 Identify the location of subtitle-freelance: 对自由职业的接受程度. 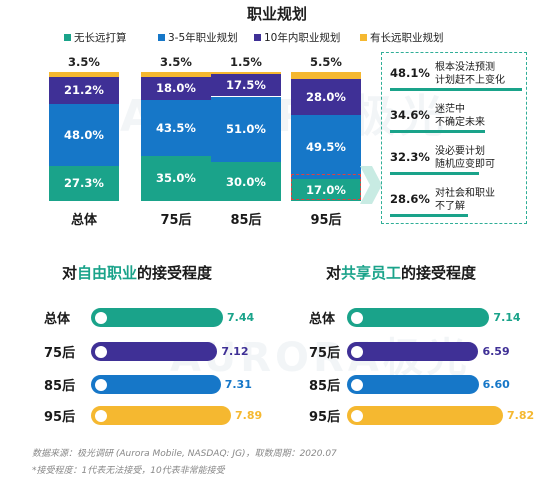
(137, 272).